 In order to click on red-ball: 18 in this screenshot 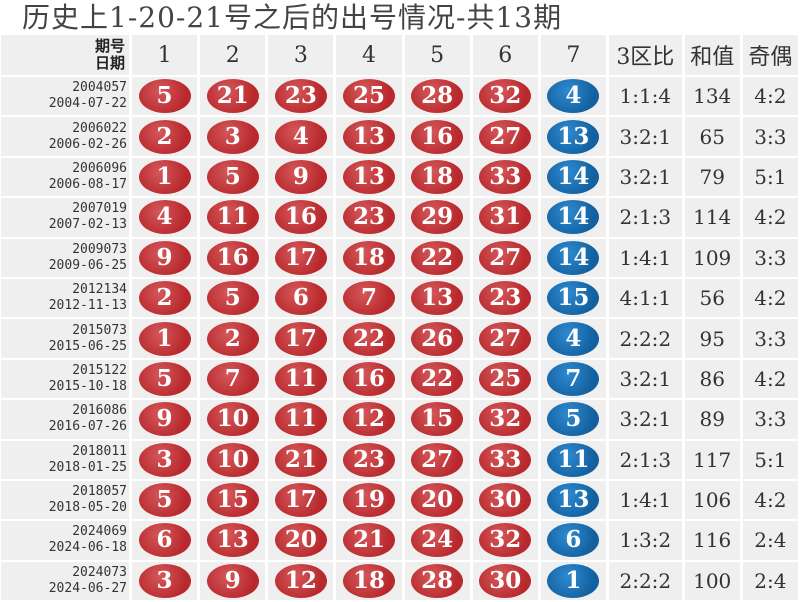, I will do `click(368, 257)`.